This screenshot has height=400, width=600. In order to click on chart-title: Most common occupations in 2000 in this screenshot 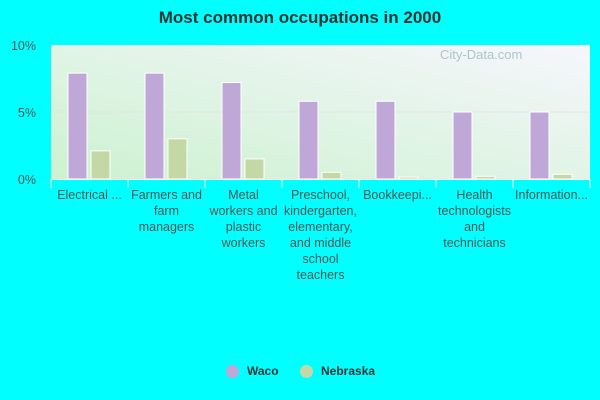, I will do `click(300, 17)`.